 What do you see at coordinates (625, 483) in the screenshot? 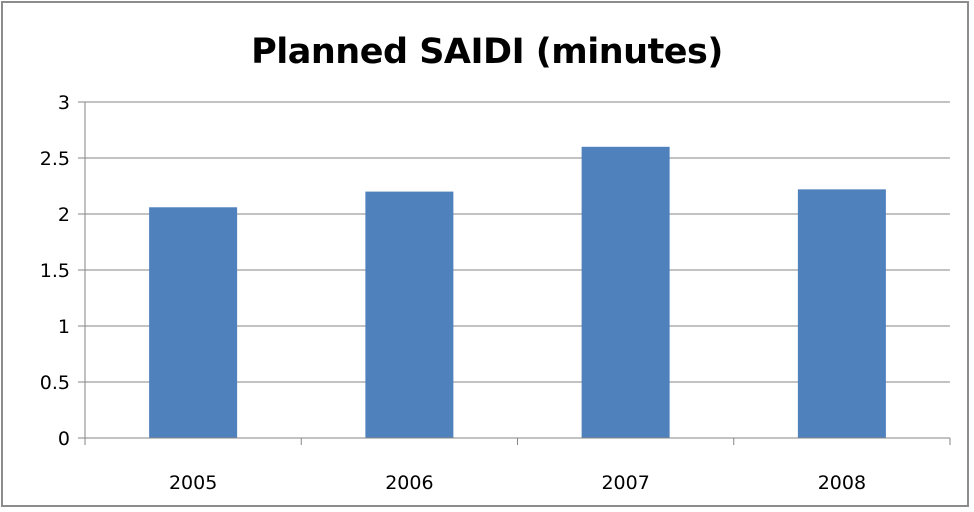
I see `x-tick-label: 2007` at bounding box center [625, 483].